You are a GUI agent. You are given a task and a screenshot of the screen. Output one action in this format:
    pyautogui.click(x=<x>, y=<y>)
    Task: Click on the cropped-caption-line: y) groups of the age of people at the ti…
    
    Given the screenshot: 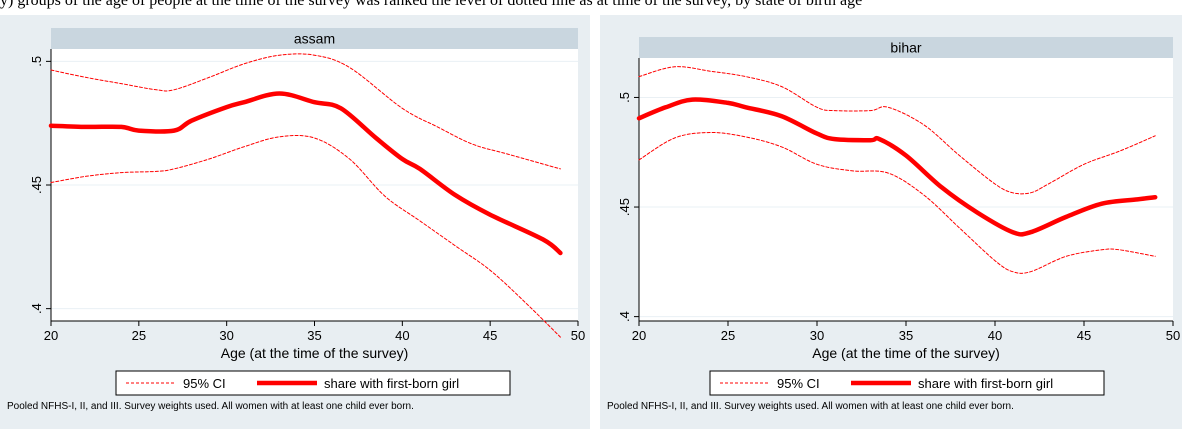 What is the action you would take?
    pyautogui.click(x=431, y=4)
    